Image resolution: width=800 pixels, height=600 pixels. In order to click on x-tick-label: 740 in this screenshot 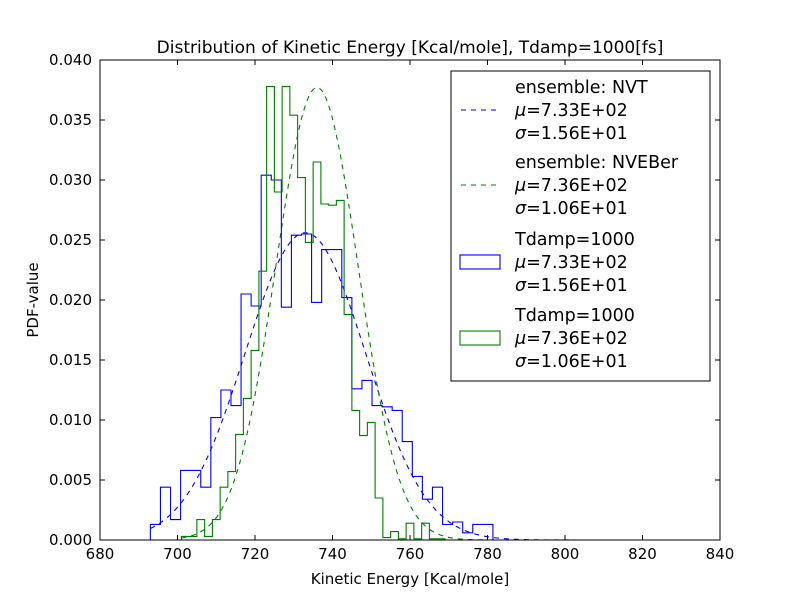, I will do `click(332, 554)`.